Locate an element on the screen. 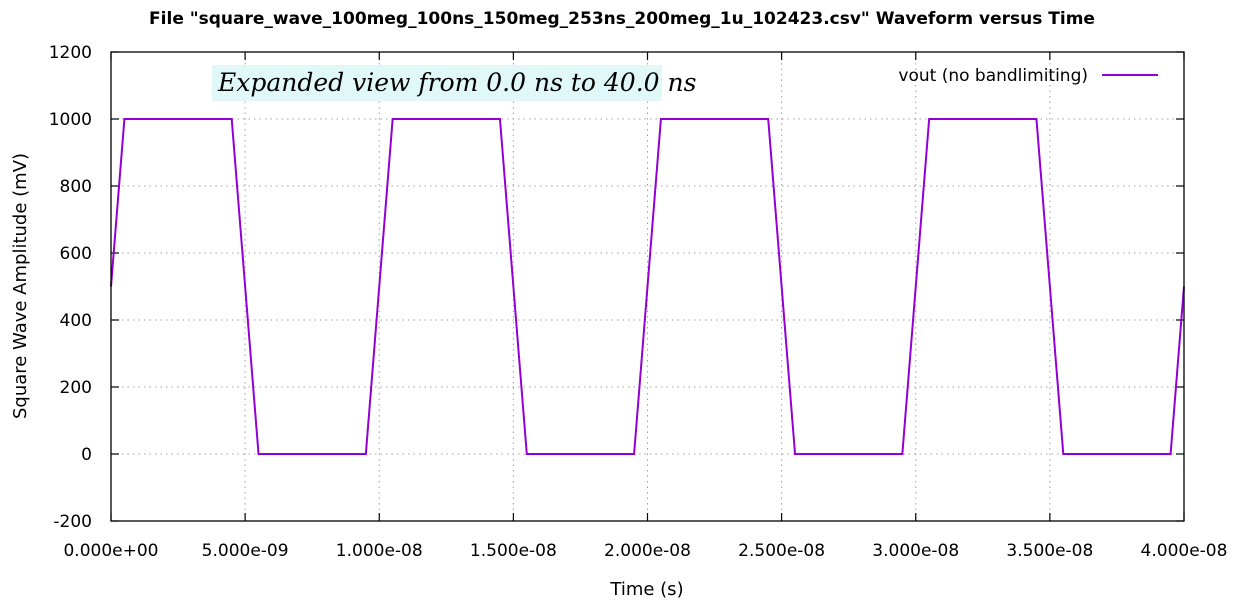  legend-label: vout (no bandlimiting) is located at coordinates (993, 76).